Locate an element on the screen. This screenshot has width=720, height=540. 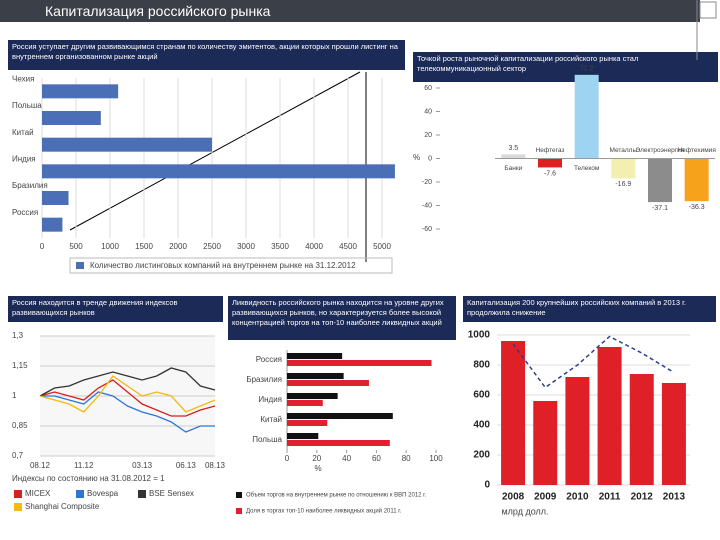
x-tick-label: 06.13 is located at coordinates (186, 465).